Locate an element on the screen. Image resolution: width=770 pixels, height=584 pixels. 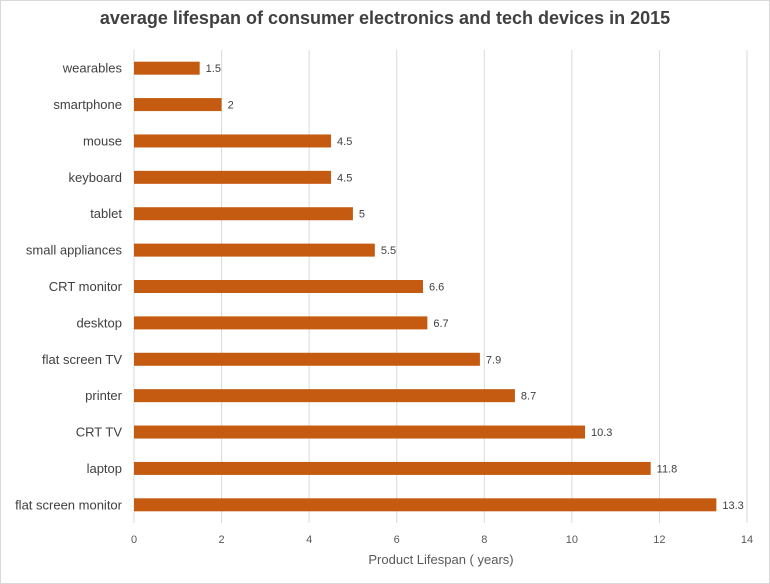
category-label: desktop is located at coordinates (99, 322).